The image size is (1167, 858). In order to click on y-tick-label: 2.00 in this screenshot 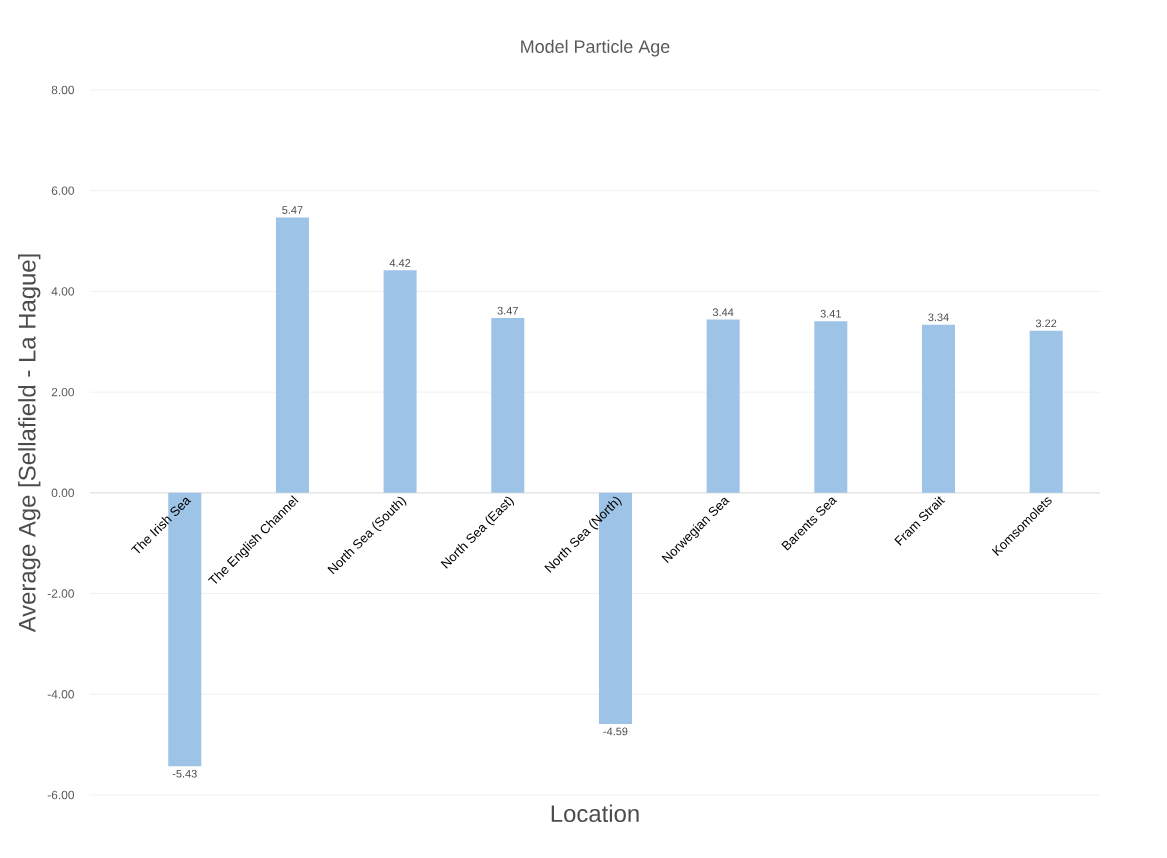, I will do `click(63, 392)`.